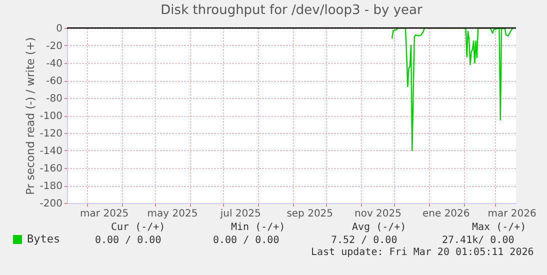 This screenshot has height=275, width=547. What do you see at coordinates (51, 186) in the screenshot?
I see `y-tick-label: -180` at bounding box center [51, 186].